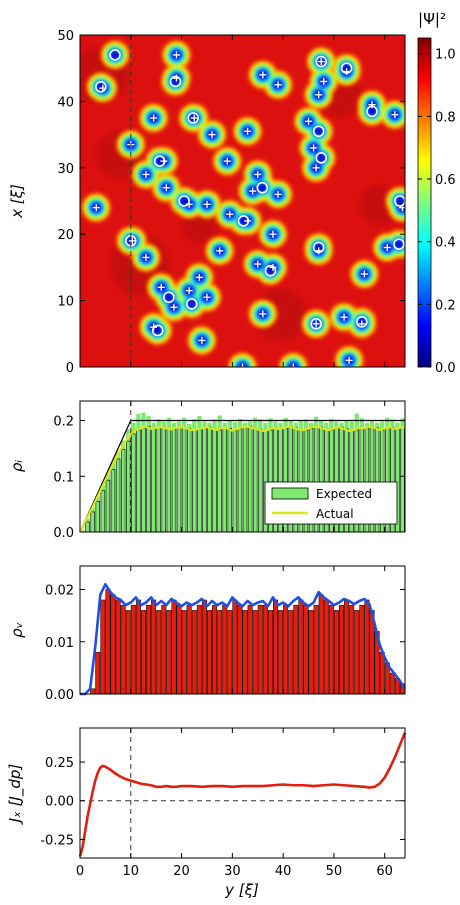  What do you see at coordinates (384, 871) in the screenshot?
I see `current-x-tick-label: 60` at bounding box center [384, 871].